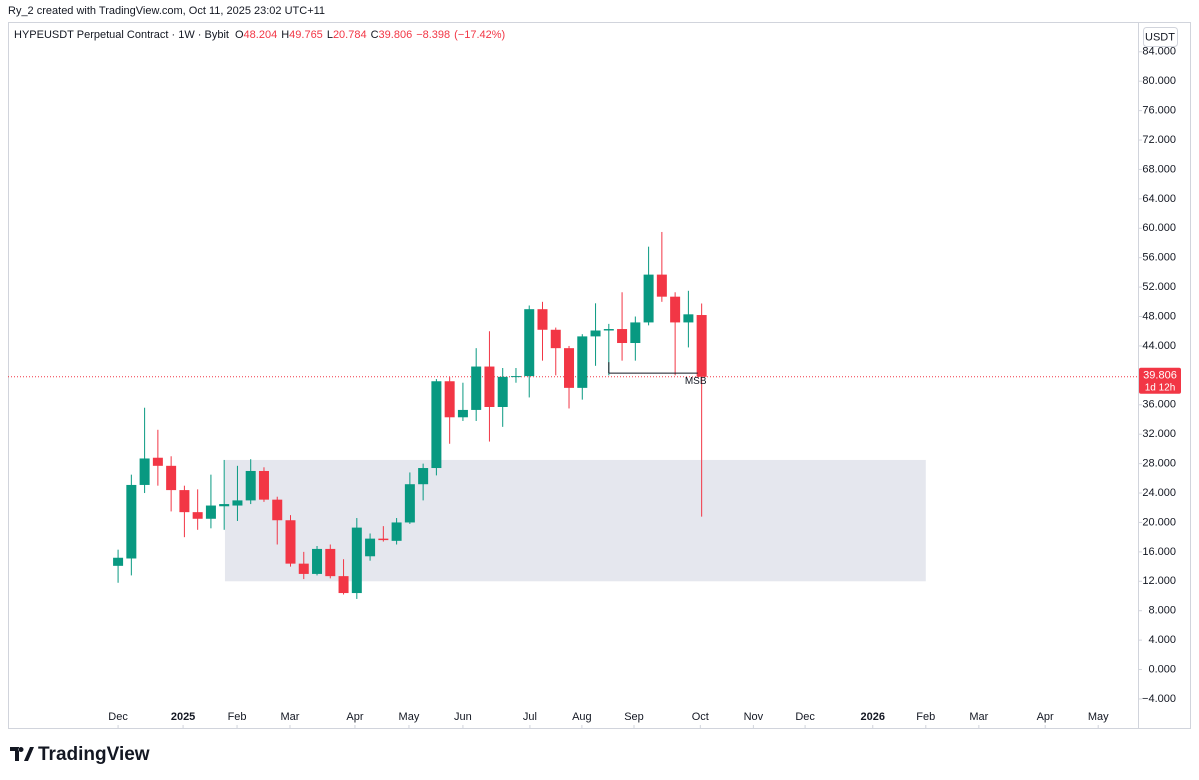  I want to click on x-tick-label: Jun, so click(463, 717).